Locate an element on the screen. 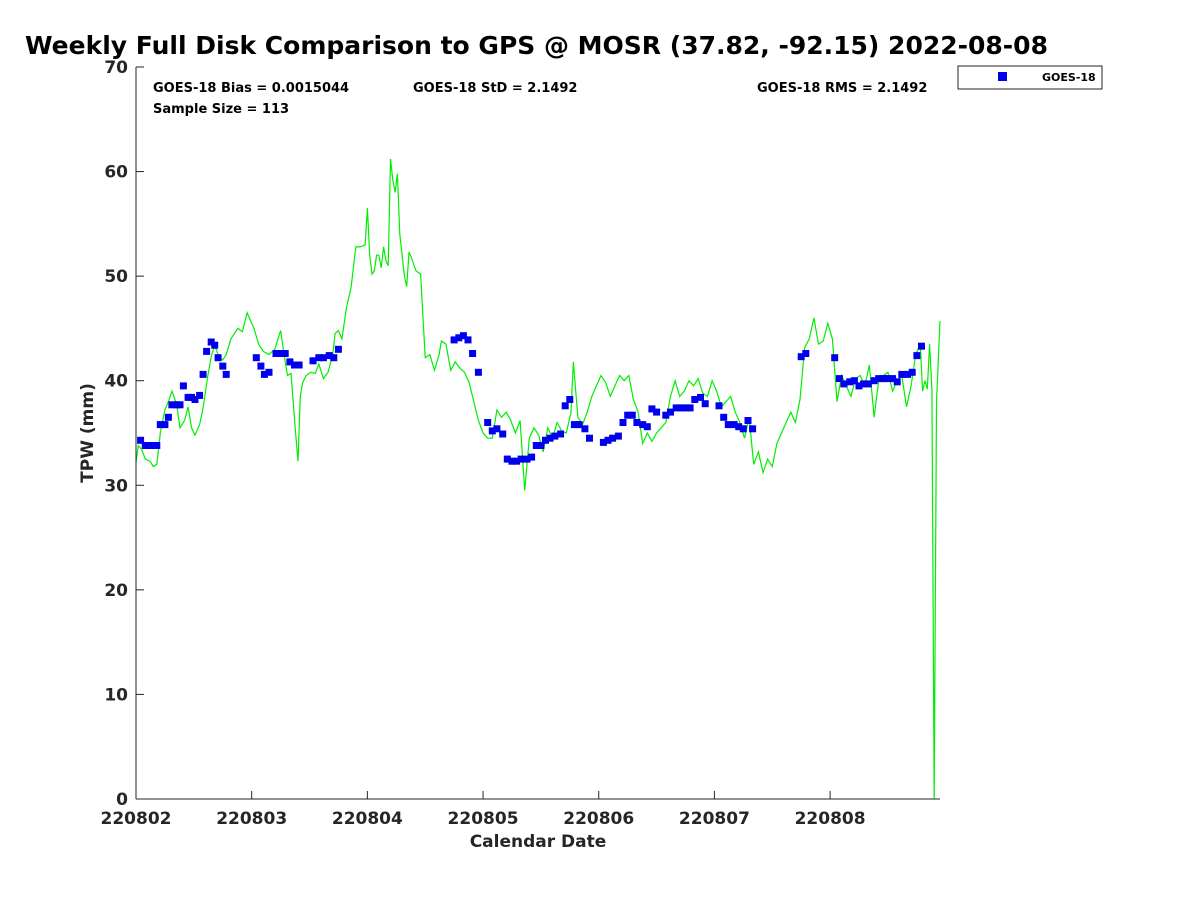 The image size is (1200, 900). x-tick-label: 220806 is located at coordinates (598, 819).